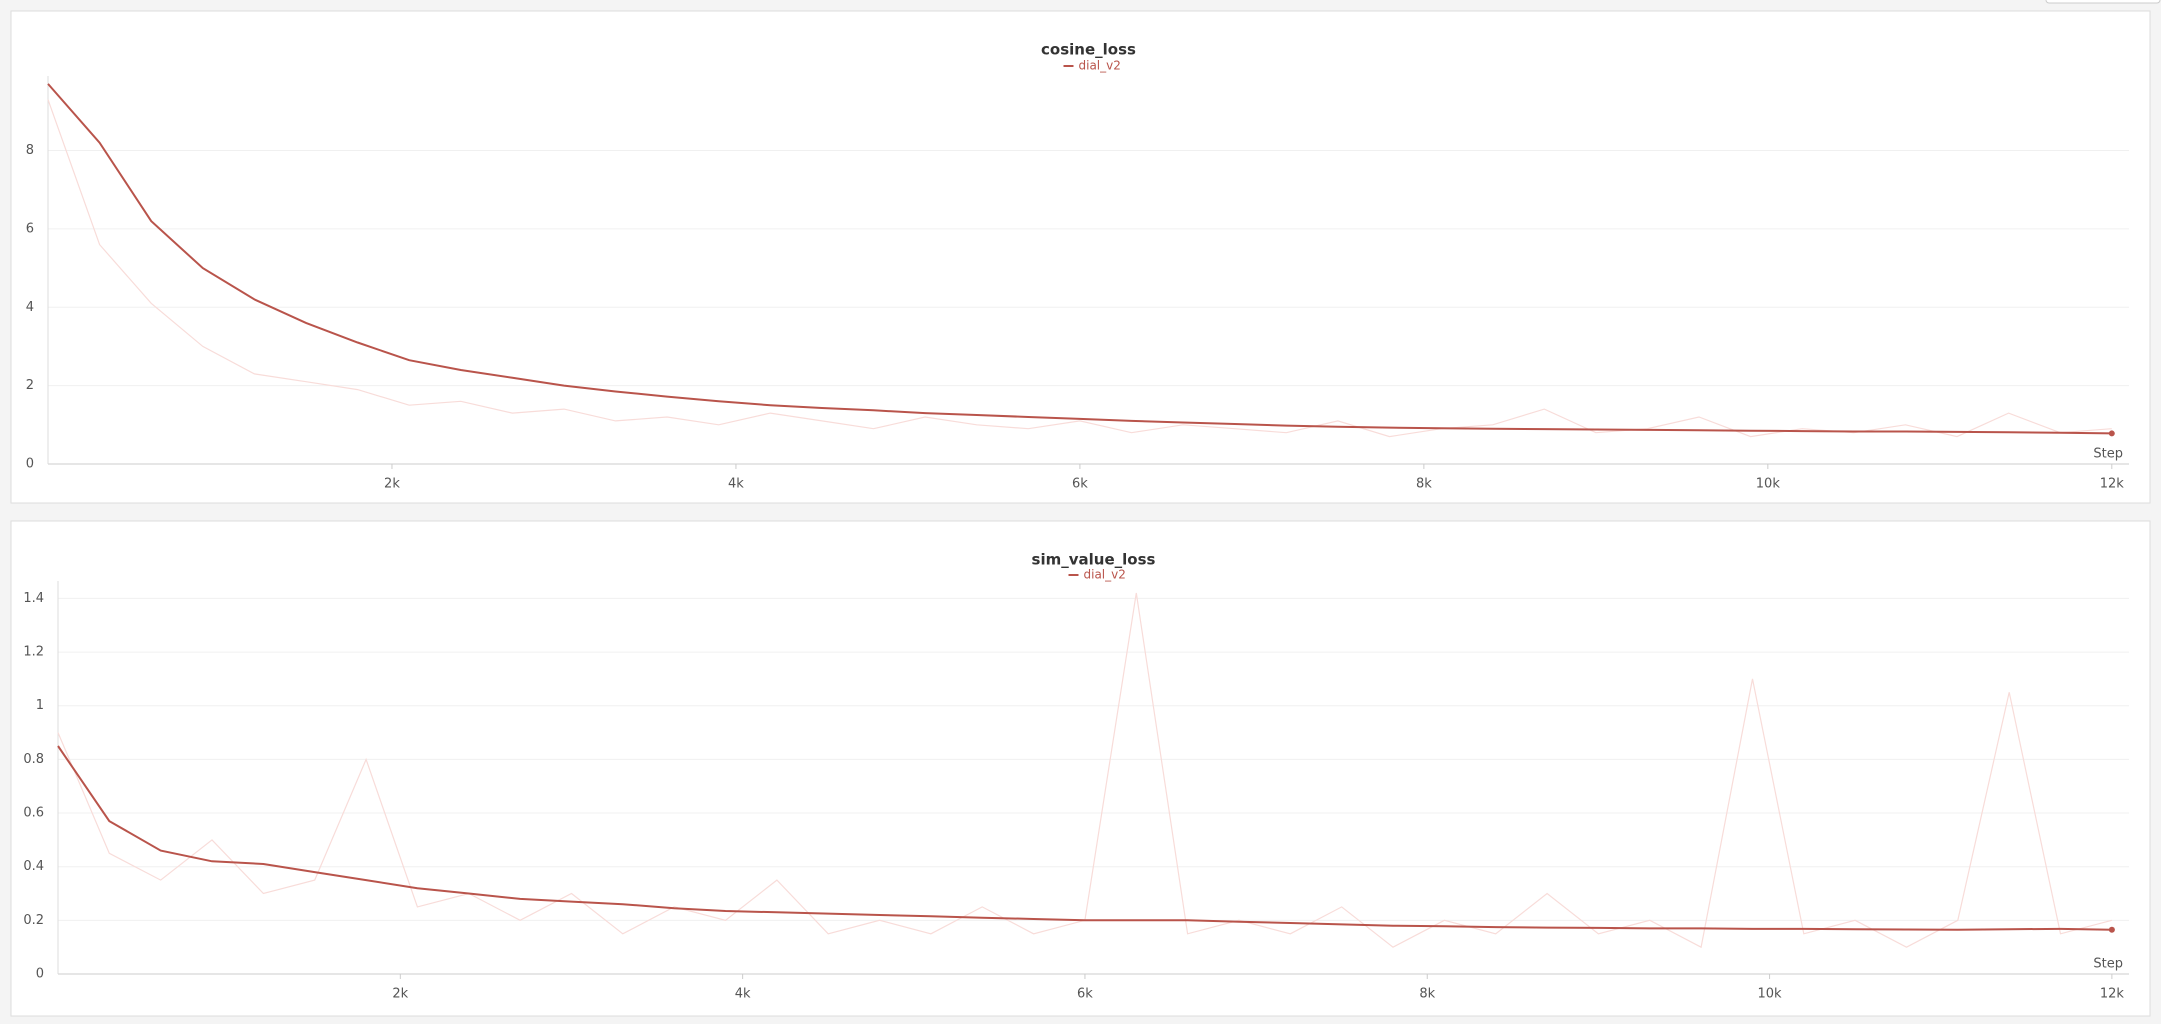 This screenshot has width=2161, height=1024. What do you see at coordinates (30, 228) in the screenshot?
I see `y-tick-label: 6` at bounding box center [30, 228].